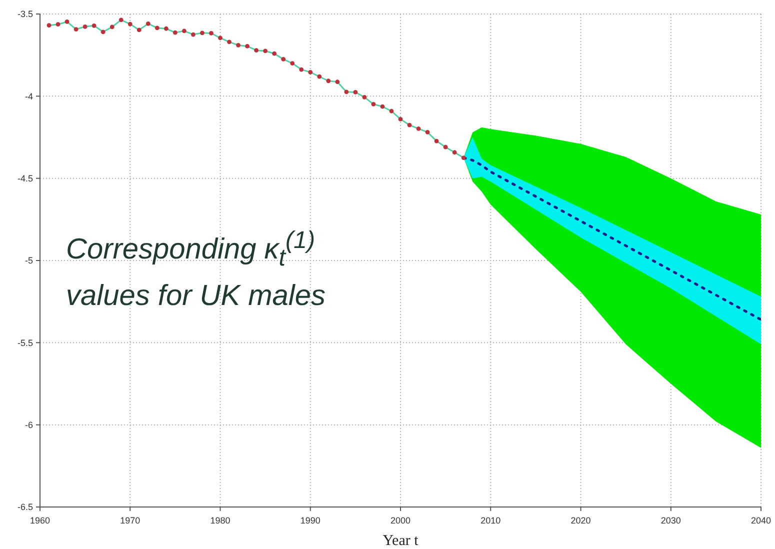 The image size is (775, 549). Describe the element at coordinates (25, 507) in the screenshot. I see `y-tick-label: -6.5` at that location.